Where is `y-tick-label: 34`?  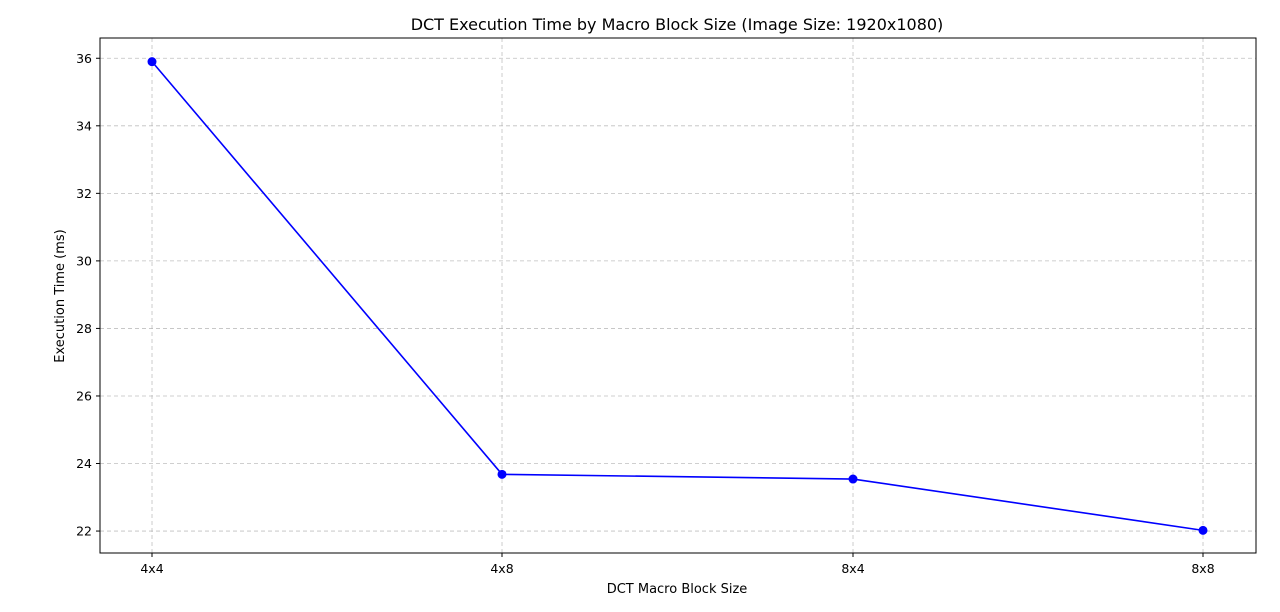 y-tick-label: 34 is located at coordinates (84, 125).